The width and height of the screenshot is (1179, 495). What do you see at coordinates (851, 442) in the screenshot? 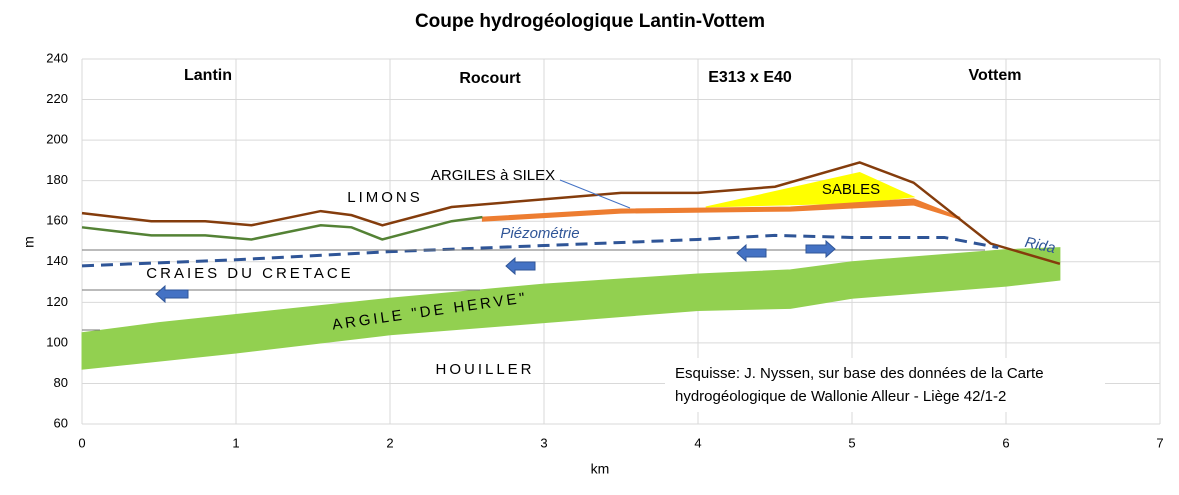
I see `x-tick-label: 5` at bounding box center [851, 442].